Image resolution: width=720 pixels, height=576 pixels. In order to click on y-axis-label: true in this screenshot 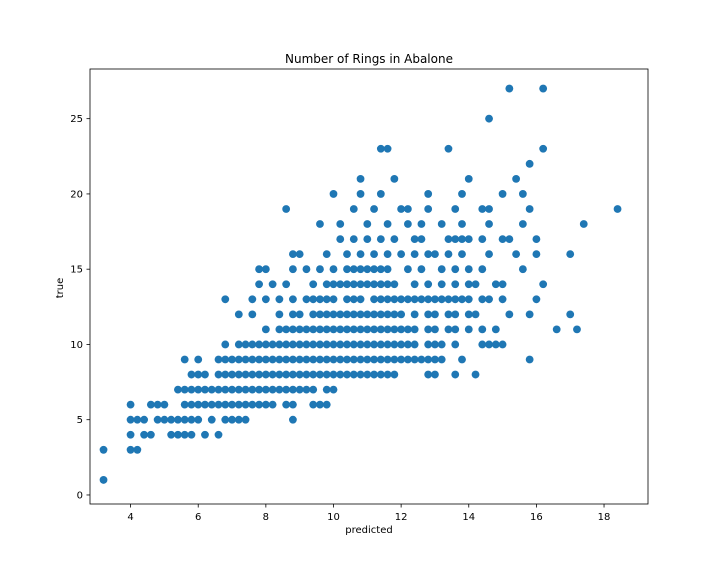, I will do `click(60, 288)`.